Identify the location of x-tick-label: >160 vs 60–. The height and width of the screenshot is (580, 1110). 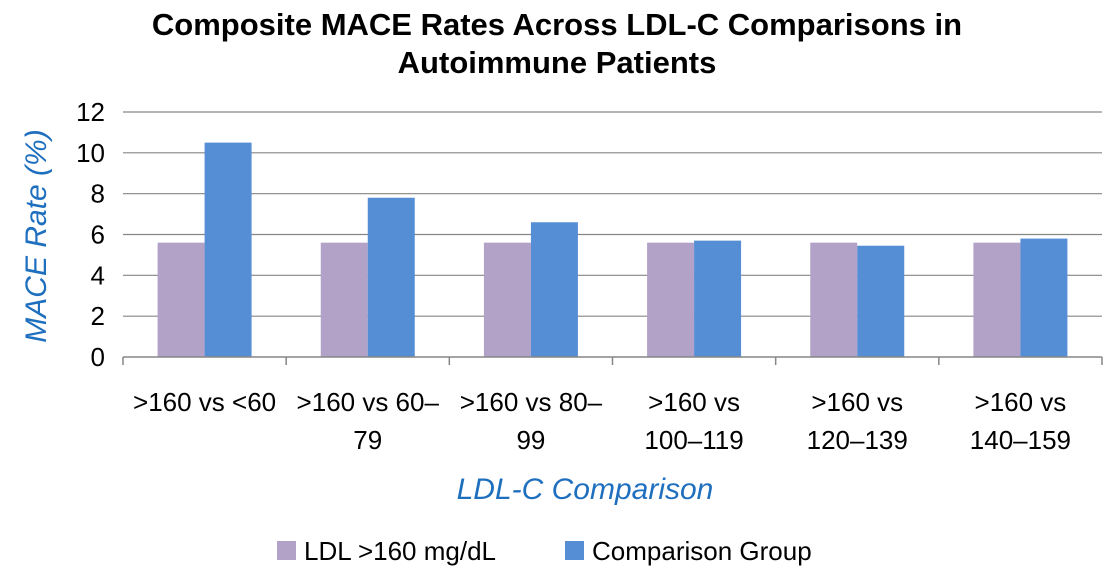
(368, 402).